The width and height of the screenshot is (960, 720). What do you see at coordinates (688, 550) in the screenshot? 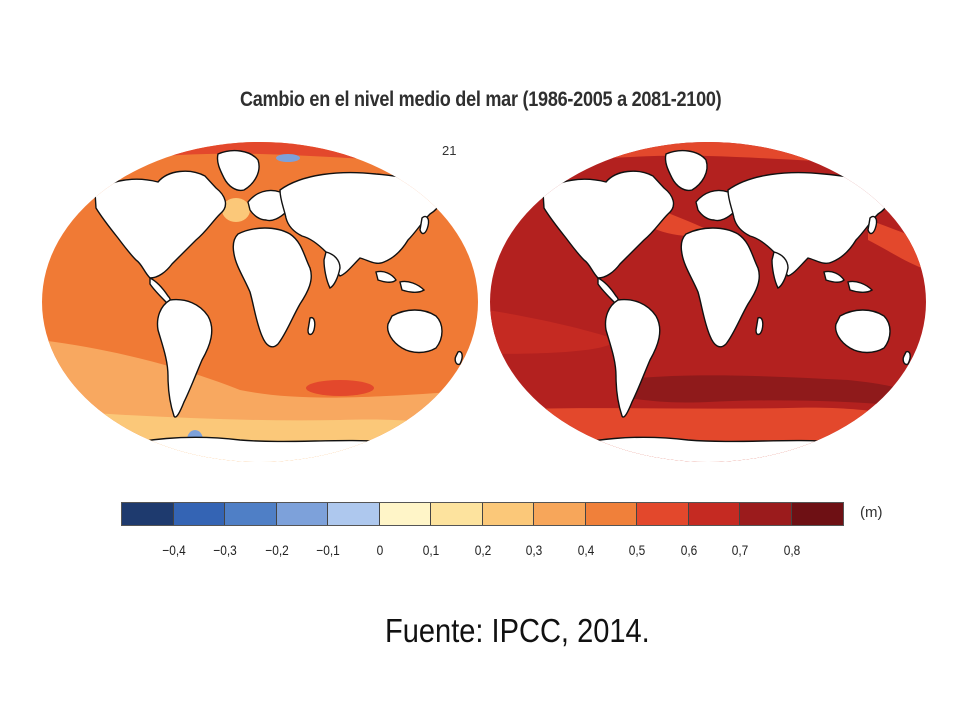
I see `colorbar-tick-label: 0,6` at bounding box center [688, 550].